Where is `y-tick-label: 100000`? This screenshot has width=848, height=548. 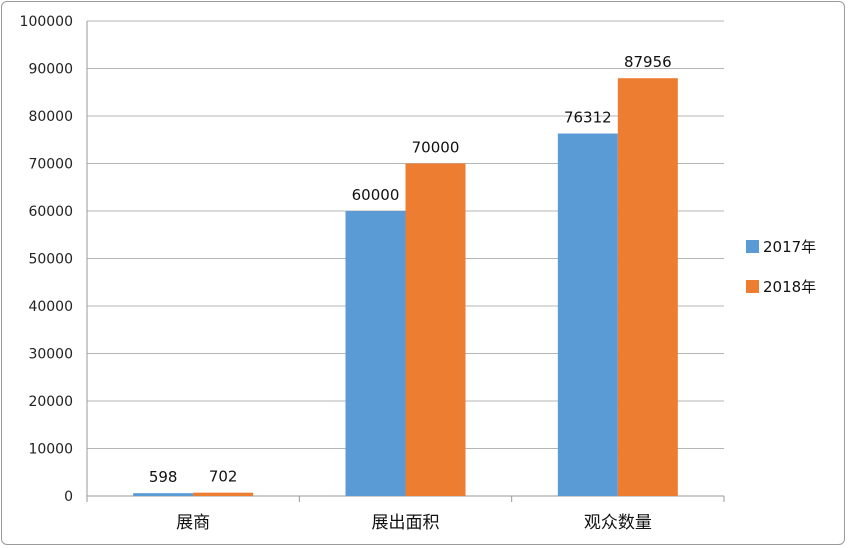 y-tick-label: 100000 is located at coordinates (46, 22).